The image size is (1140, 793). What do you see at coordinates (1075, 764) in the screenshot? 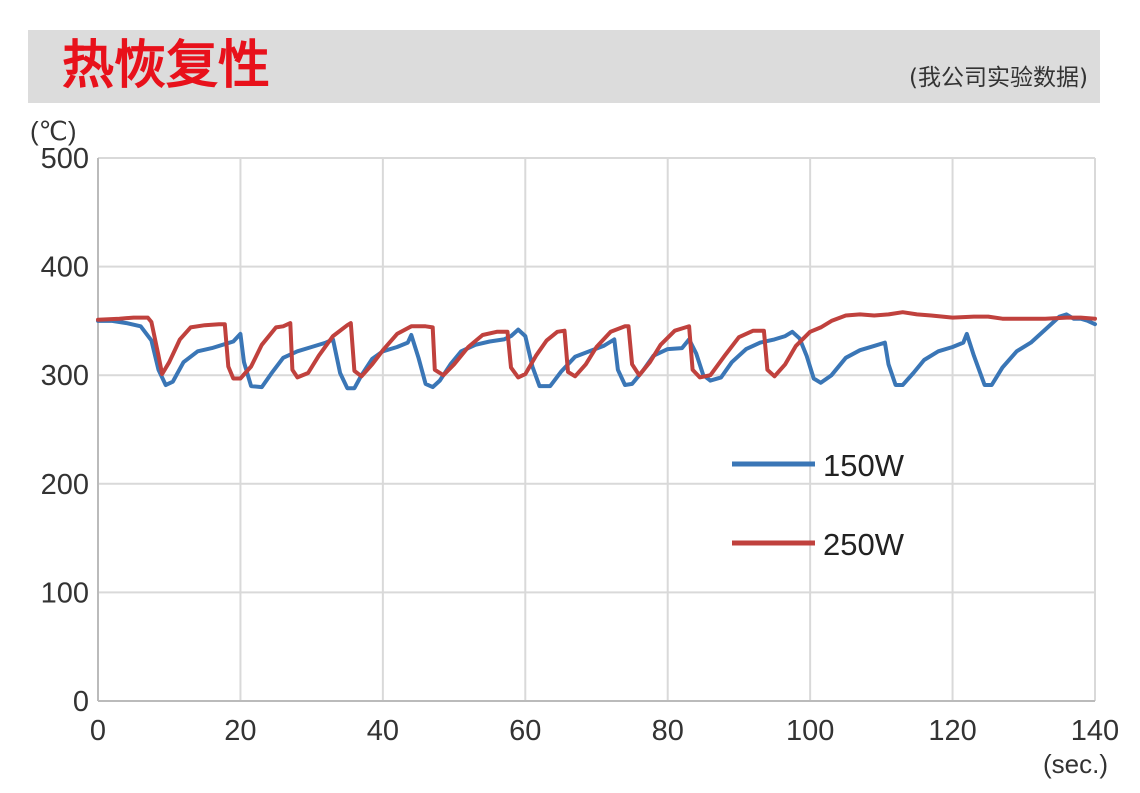
I see `x-axis-unit: (sec.)` at bounding box center [1075, 764].